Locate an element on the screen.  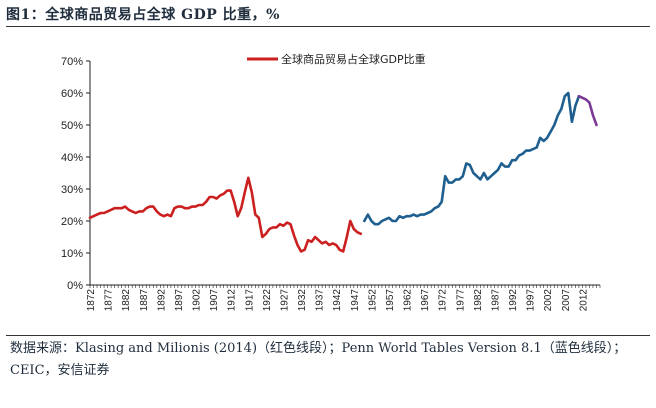
y-tick-label: 30% is located at coordinates (72, 190).